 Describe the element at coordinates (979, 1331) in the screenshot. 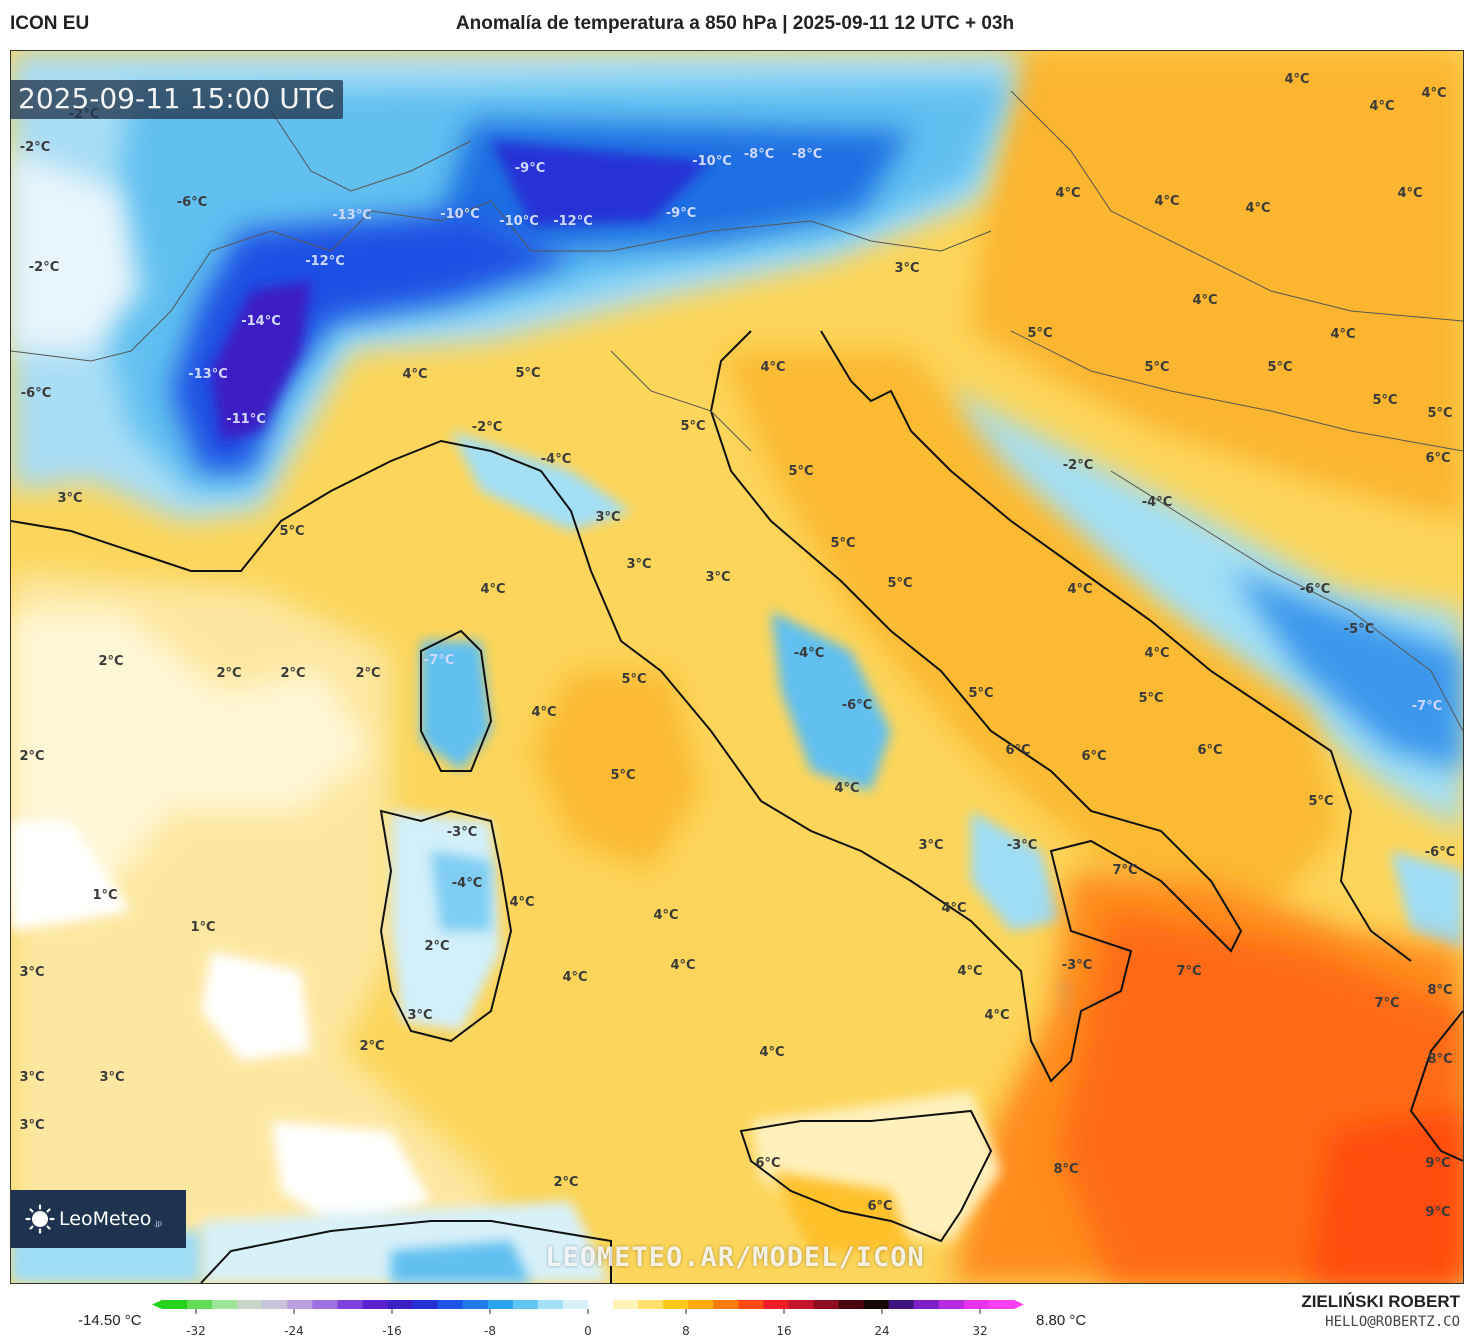

I see `color-scale-tick-label: 32` at that location.